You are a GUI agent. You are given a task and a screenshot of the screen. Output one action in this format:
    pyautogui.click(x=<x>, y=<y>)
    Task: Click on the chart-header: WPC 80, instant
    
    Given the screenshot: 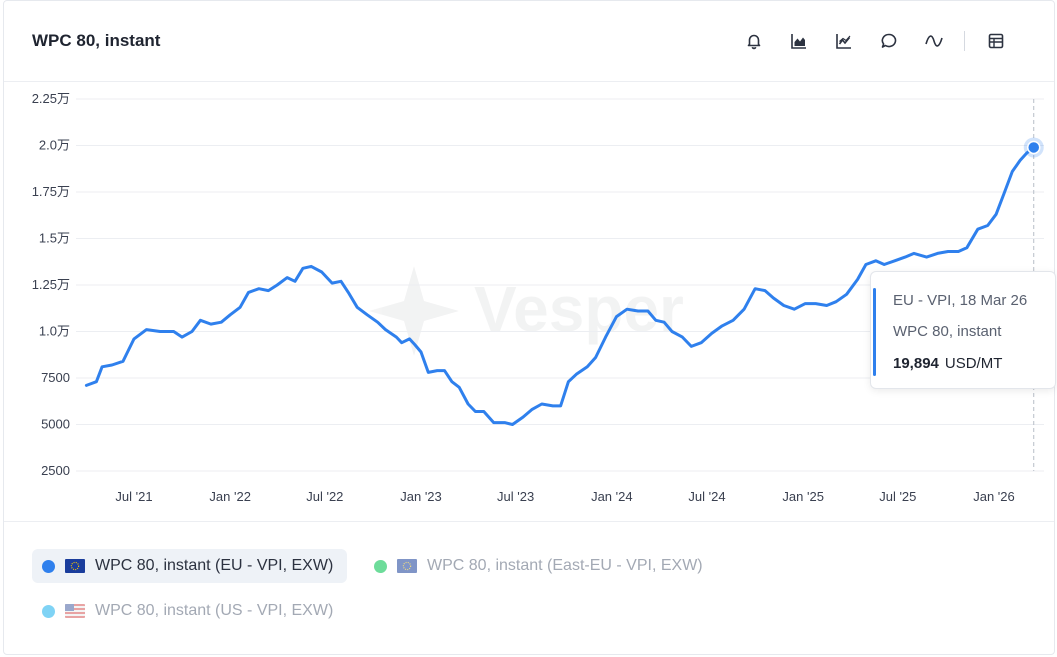 What is the action you would take?
    pyautogui.click(x=529, y=41)
    